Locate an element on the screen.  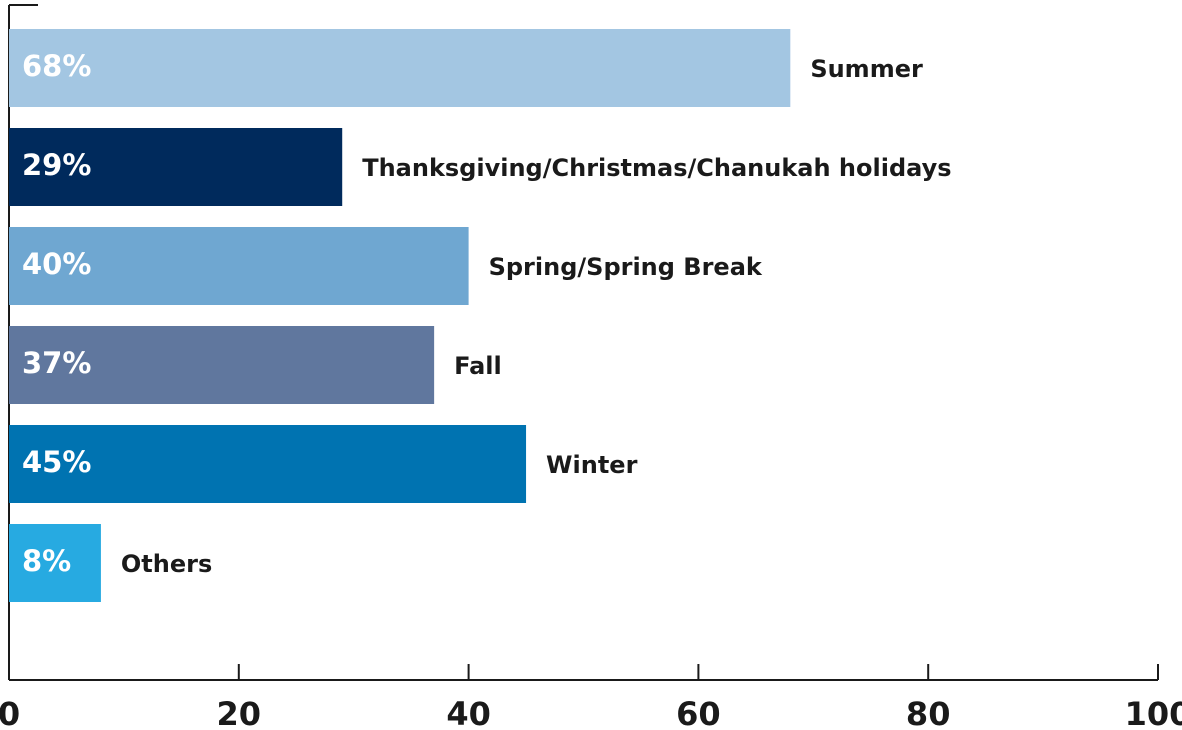
x-tick-label: 0 is located at coordinates (10, 712).